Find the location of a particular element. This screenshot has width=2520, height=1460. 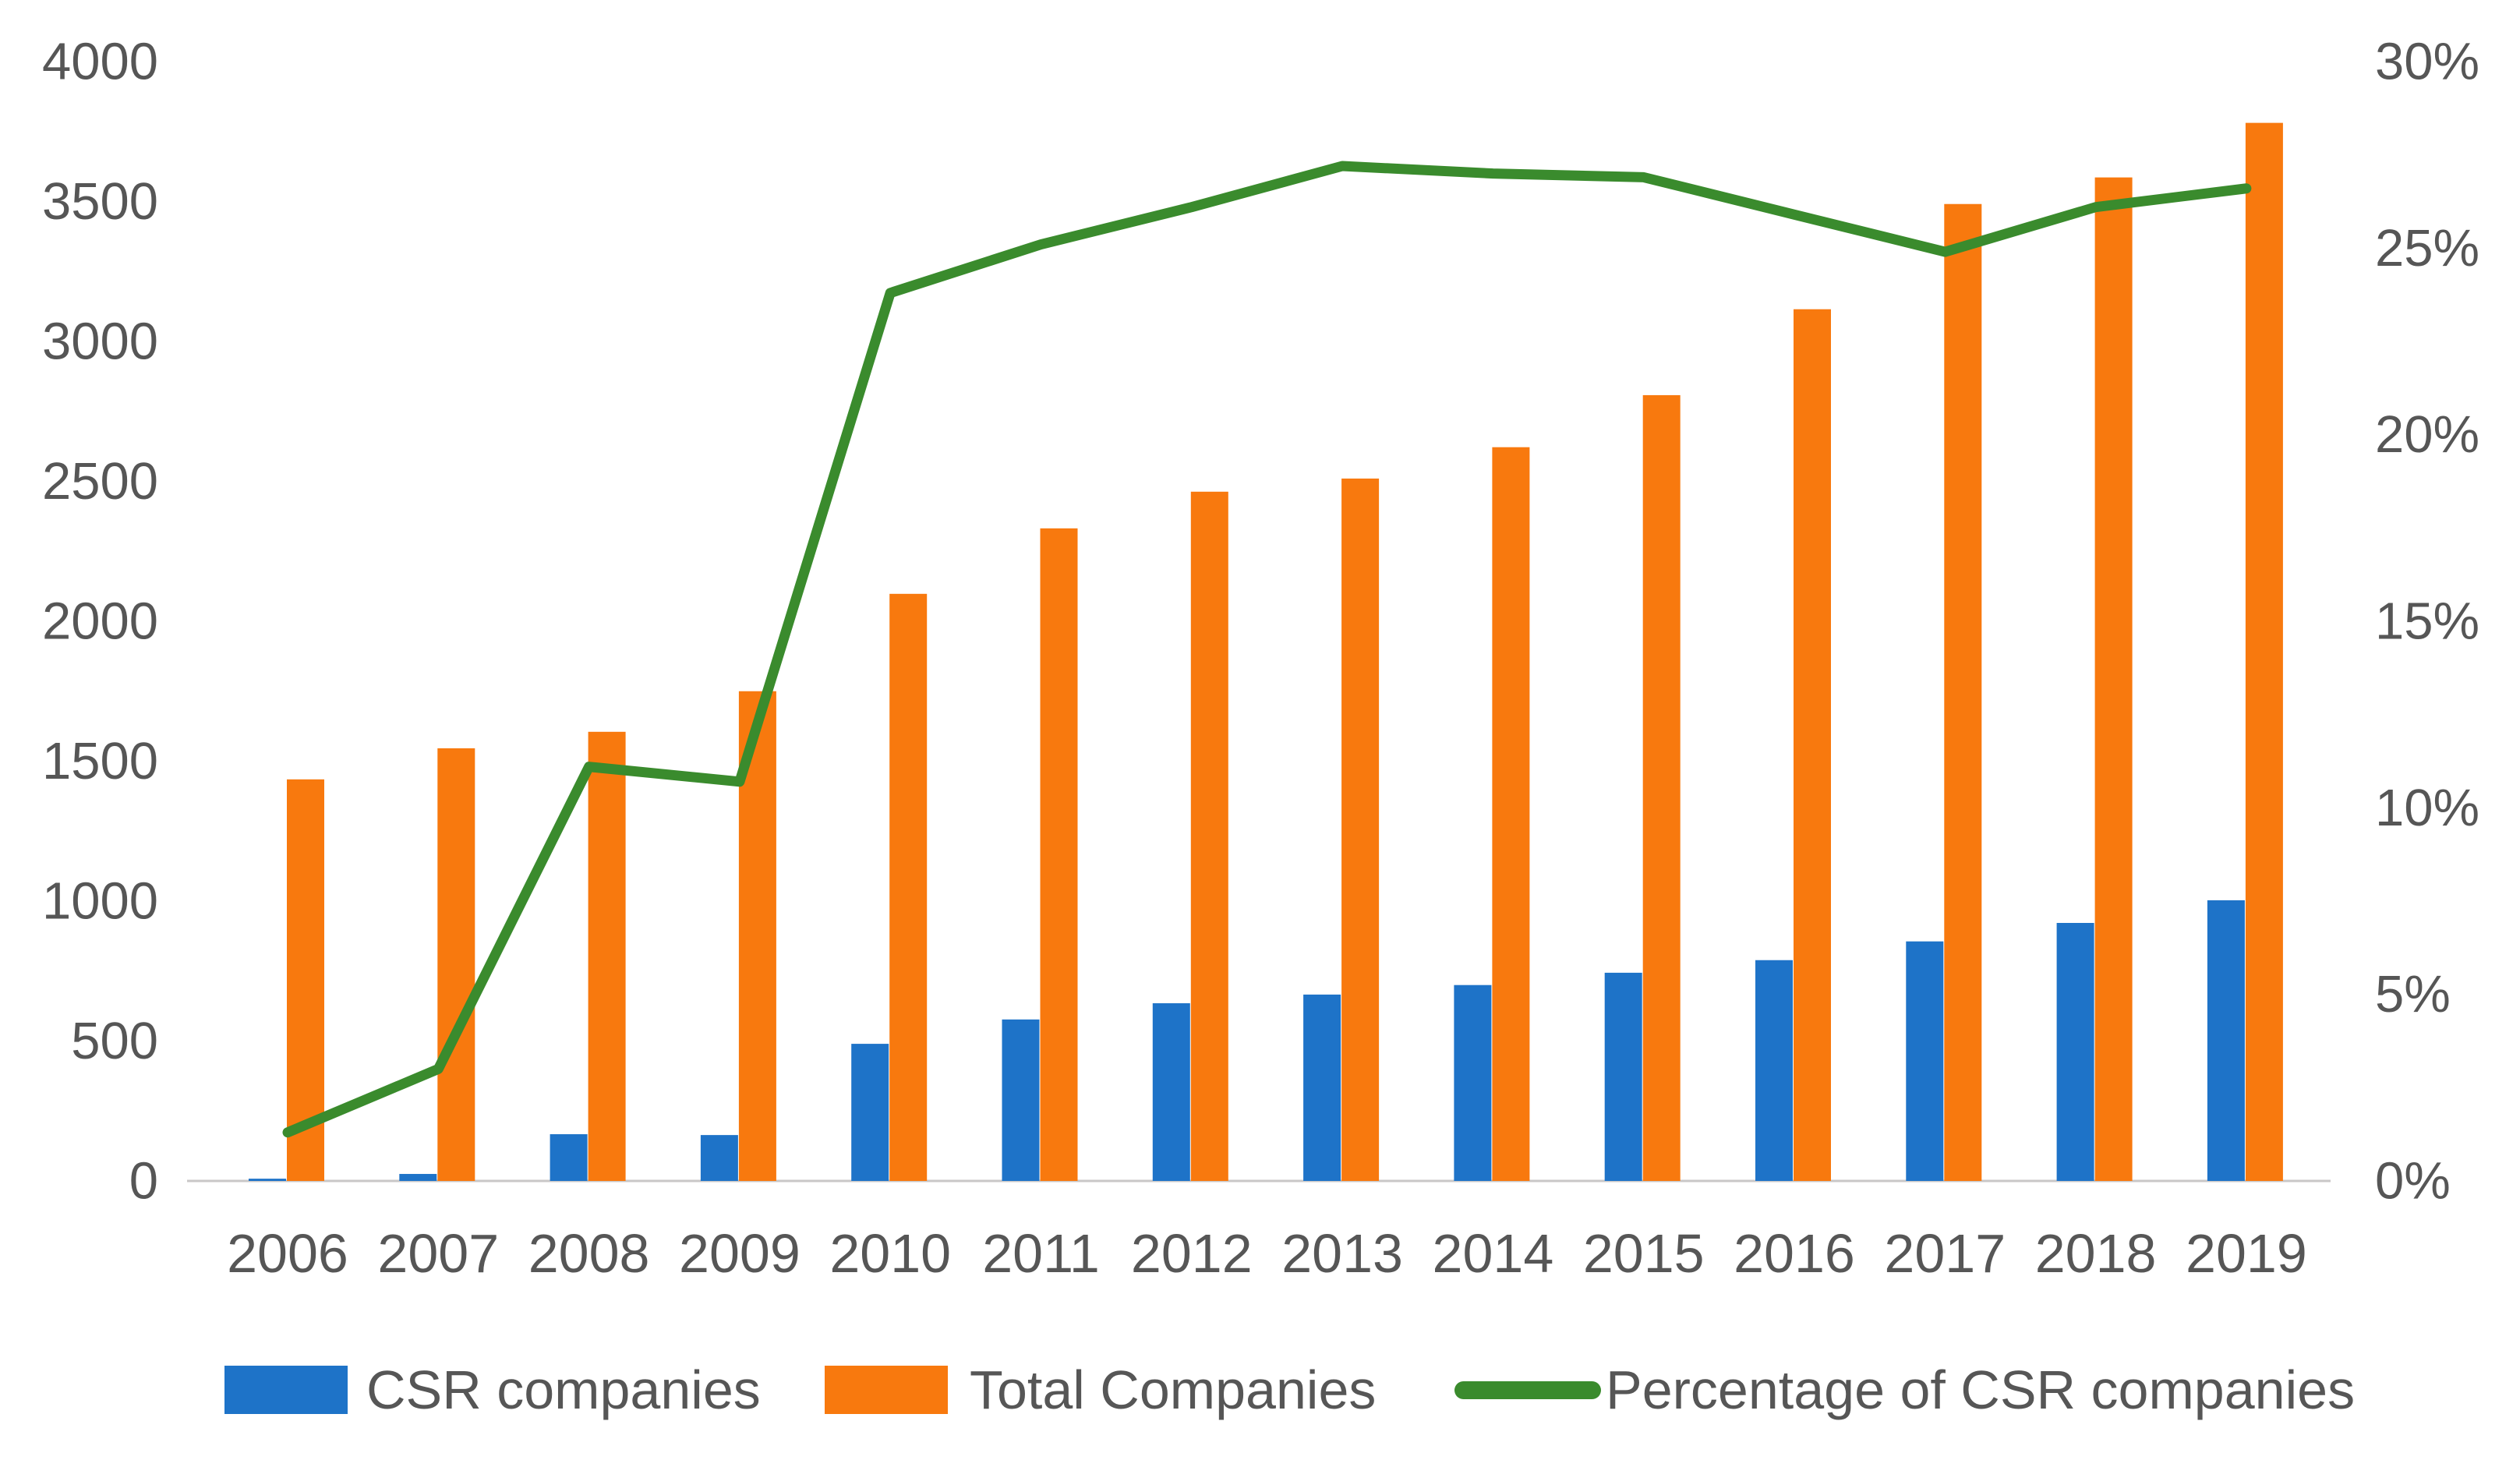

right-axis-tick-label: 0% is located at coordinates (2413, 1181).